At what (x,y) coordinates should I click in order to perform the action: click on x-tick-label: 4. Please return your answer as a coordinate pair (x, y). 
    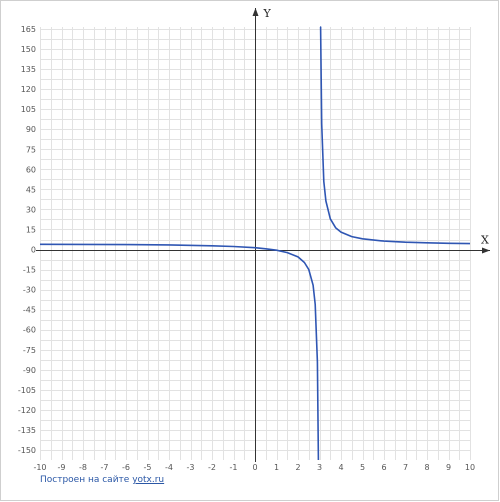
    Looking at the image, I should click on (340, 467).